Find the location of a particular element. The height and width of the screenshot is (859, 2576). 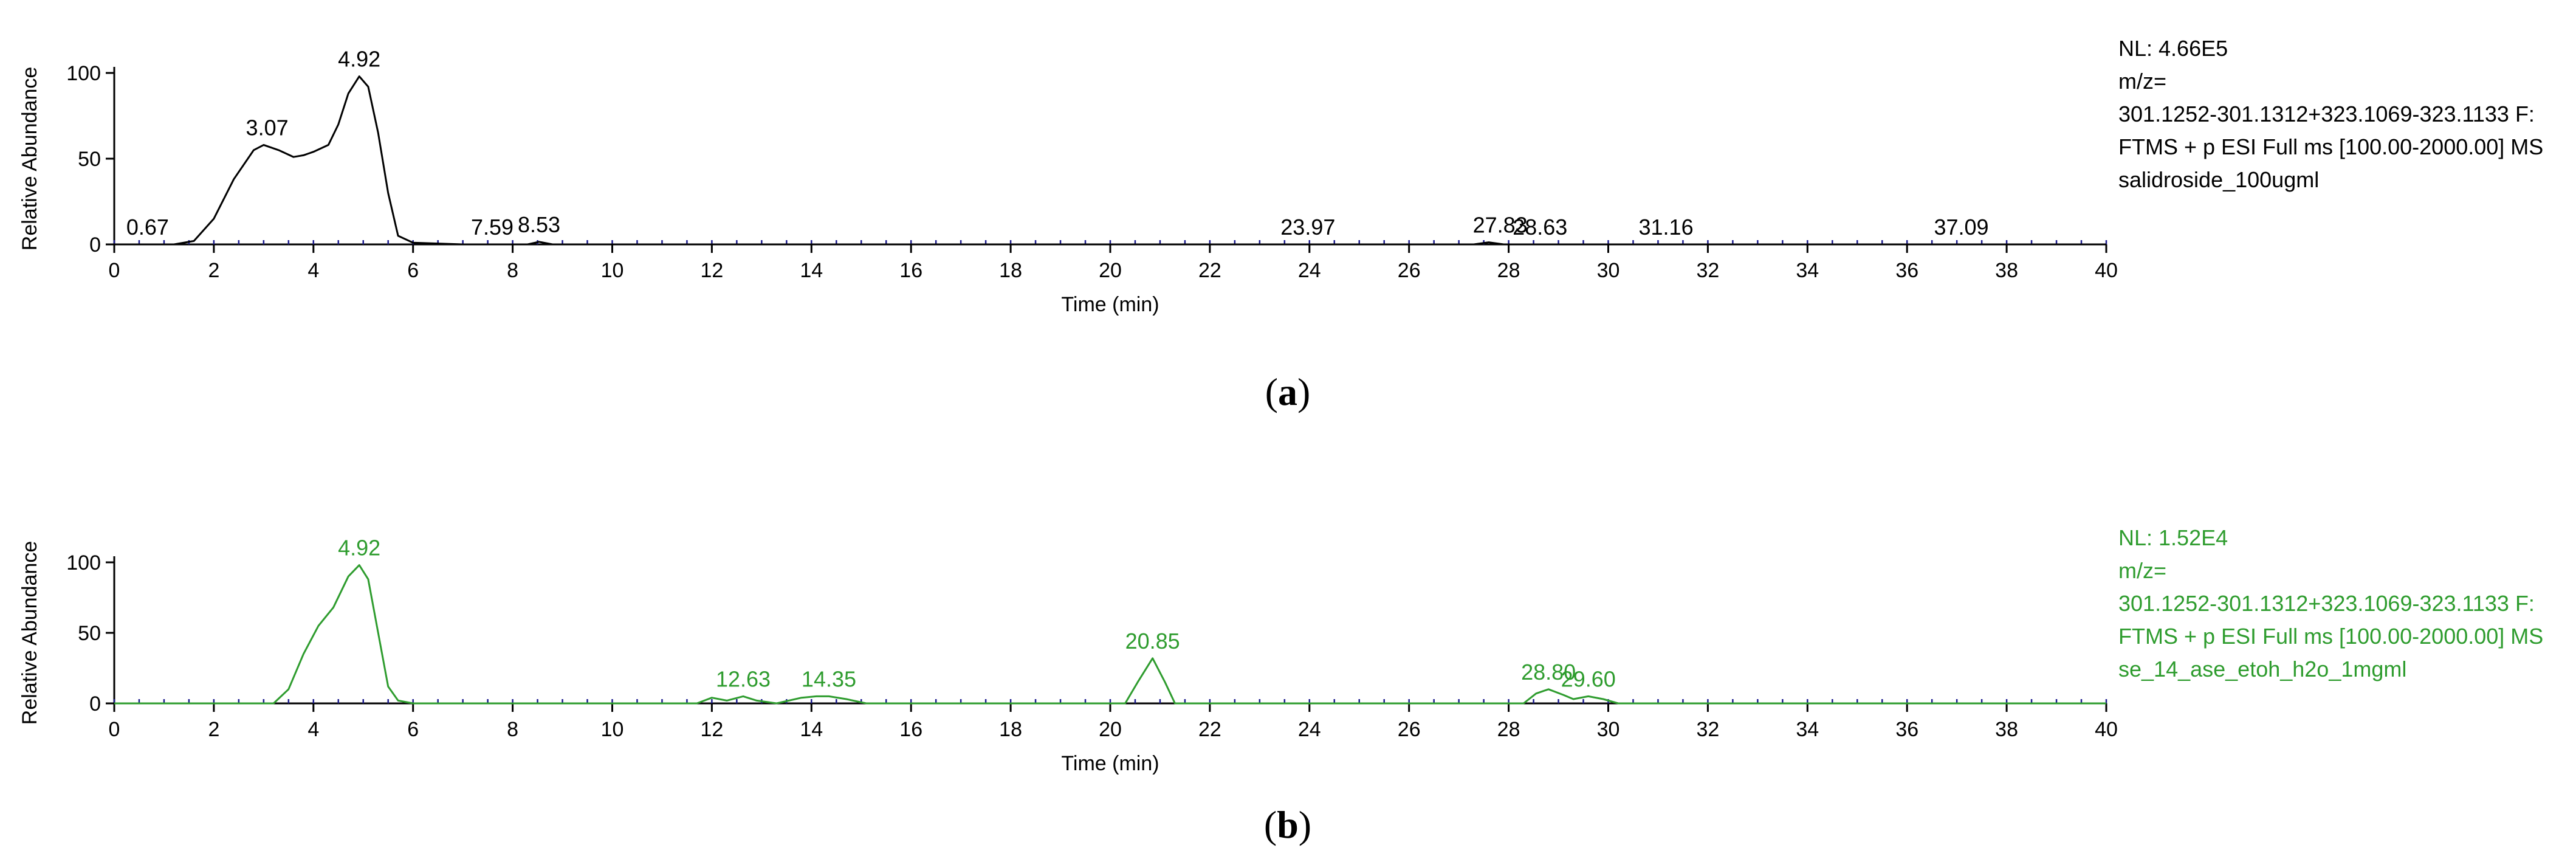

panel-caption: (b) is located at coordinates (1287, 824).